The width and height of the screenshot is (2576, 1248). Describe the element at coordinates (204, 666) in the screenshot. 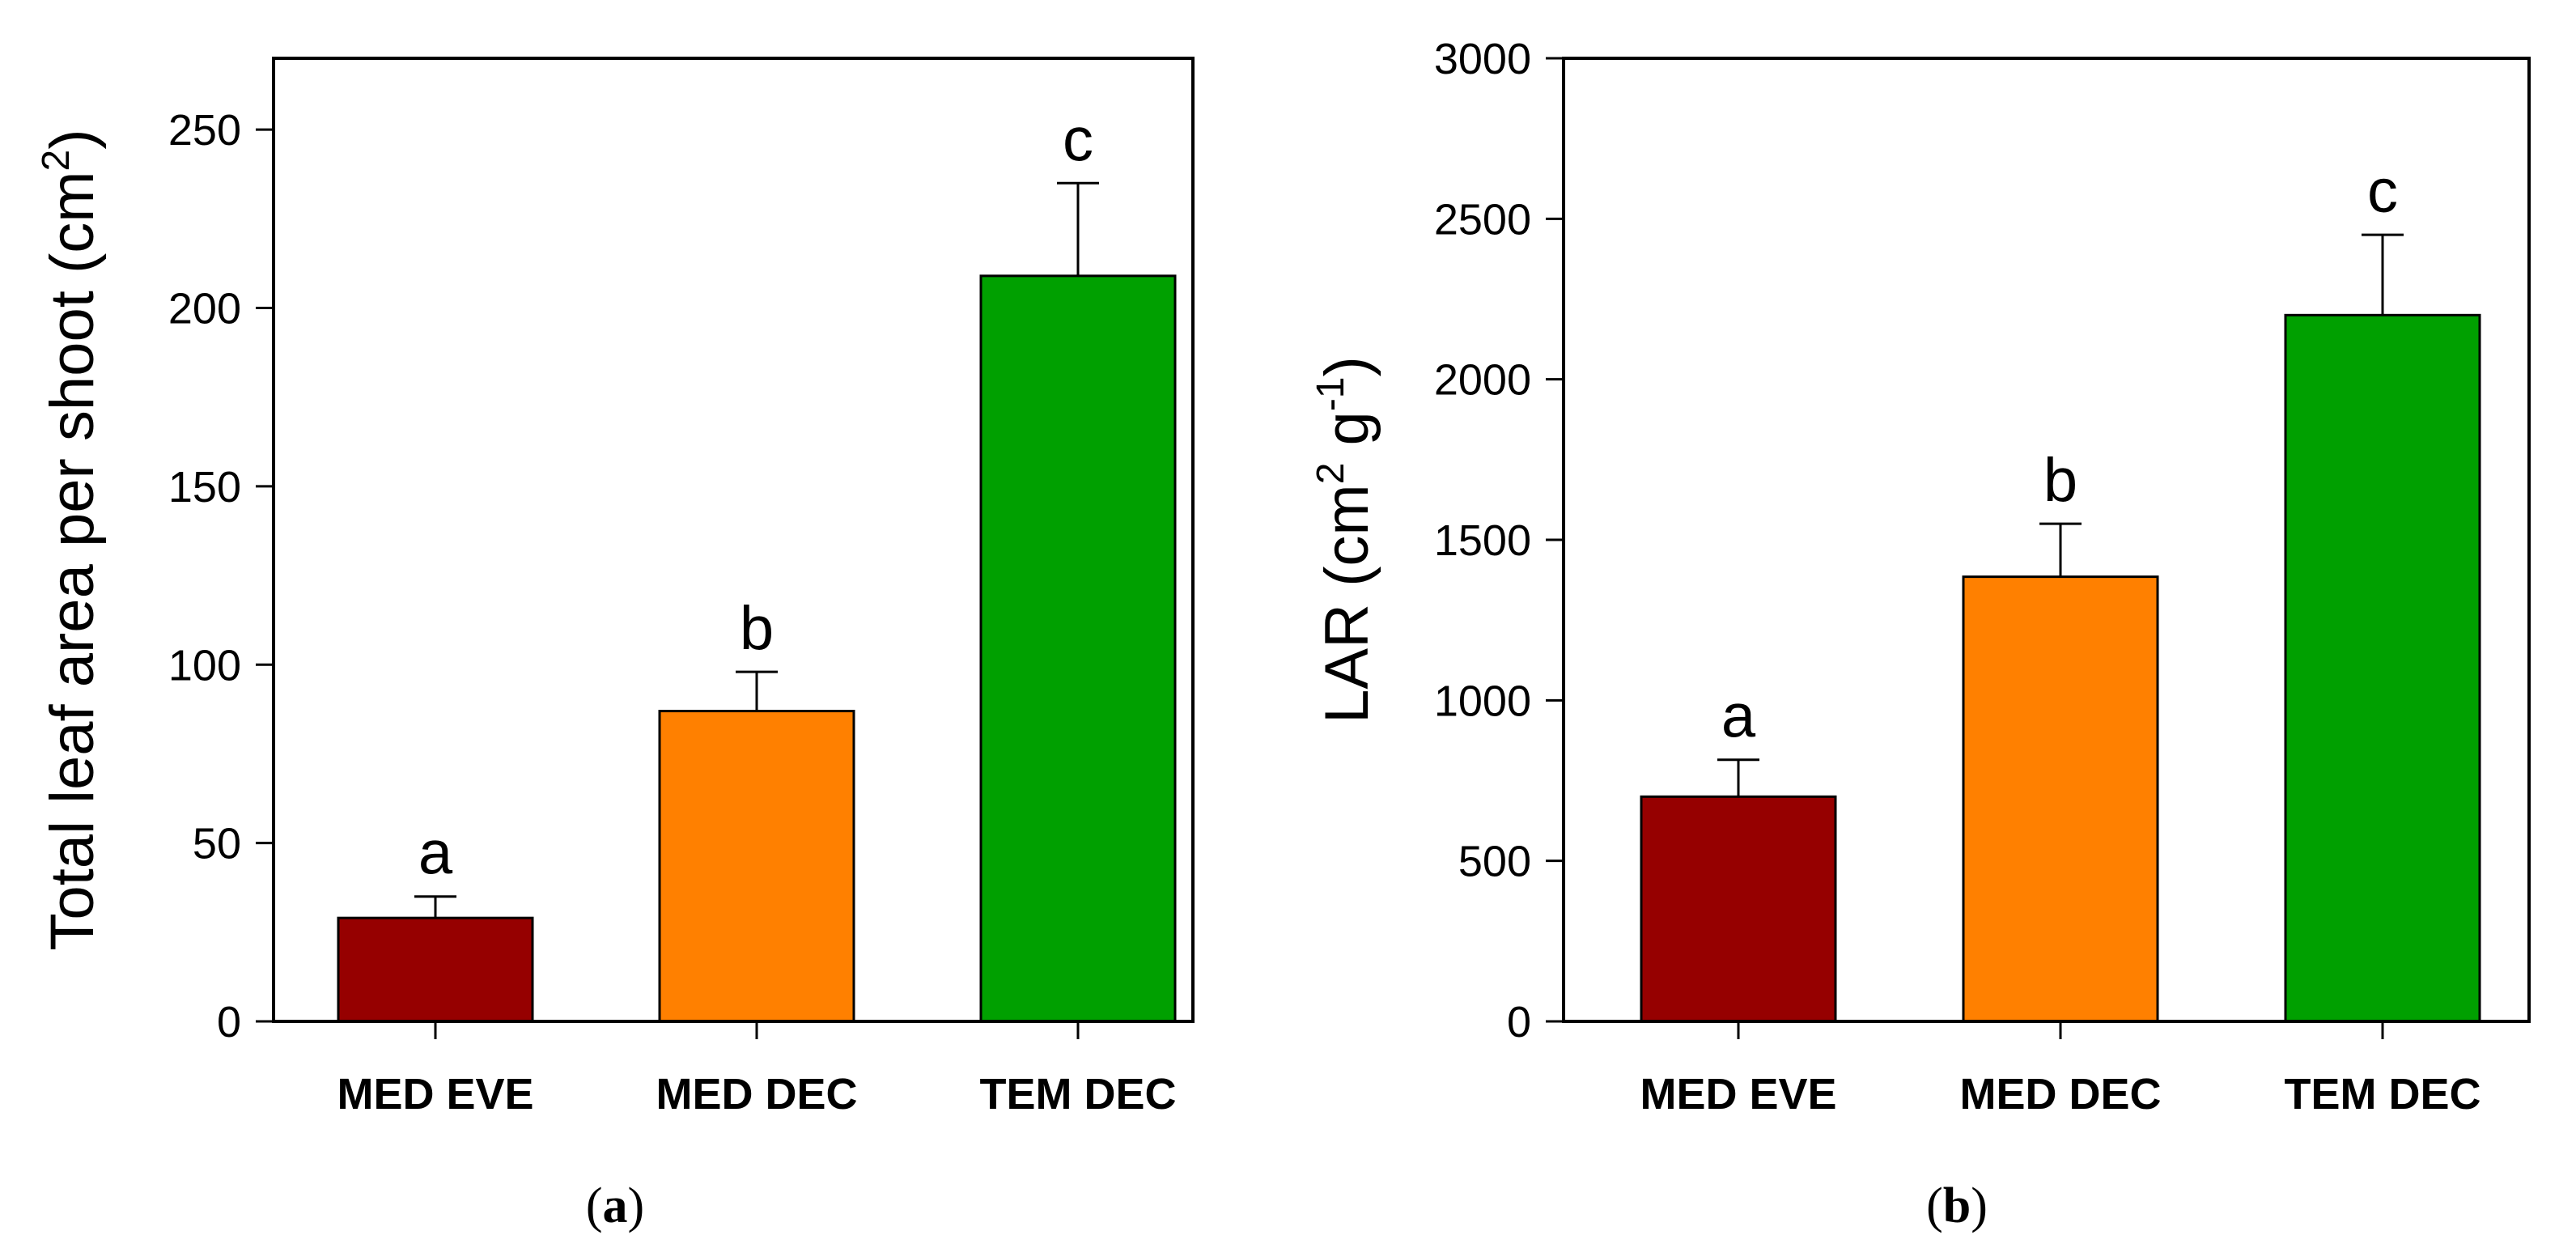

I see `y-tick-label: 100` at that location.